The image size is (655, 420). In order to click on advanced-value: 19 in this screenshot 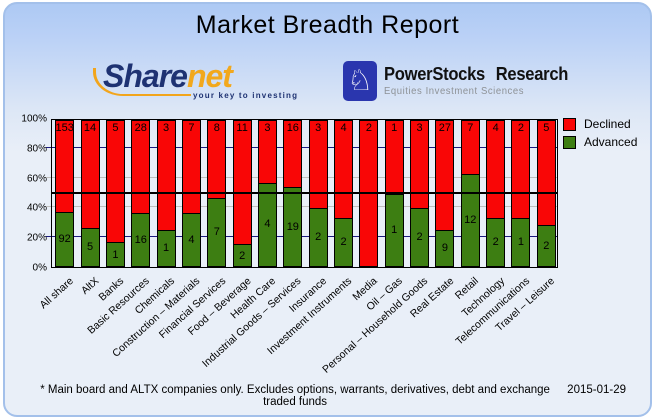, I will do `click(292, 226)`.